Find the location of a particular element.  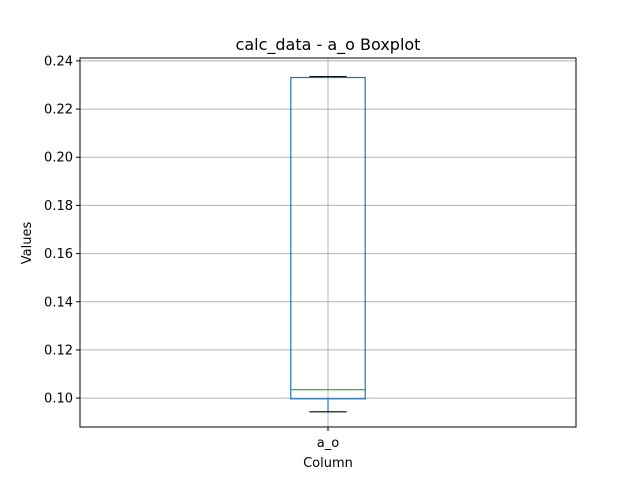

iqr-box is located at coordinates (328, 238).